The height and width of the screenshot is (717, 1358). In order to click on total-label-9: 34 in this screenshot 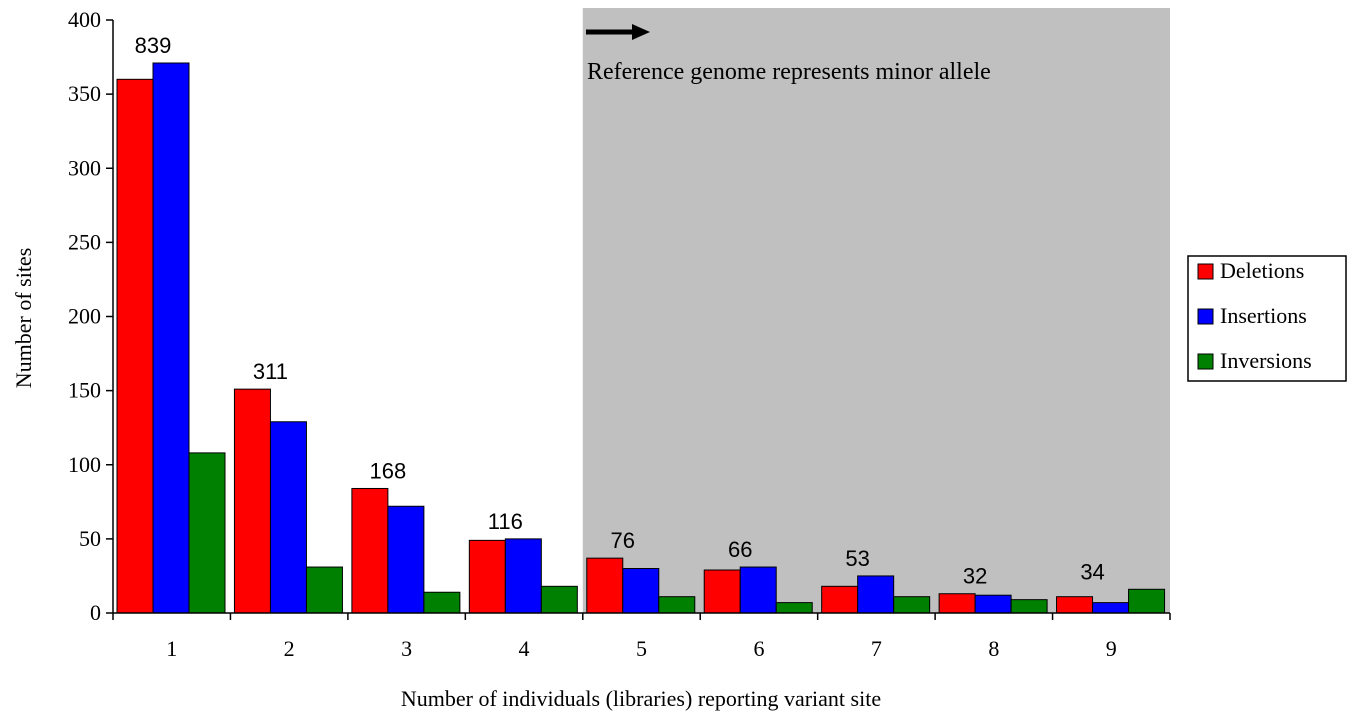, I will do `click(1092, 571)`.